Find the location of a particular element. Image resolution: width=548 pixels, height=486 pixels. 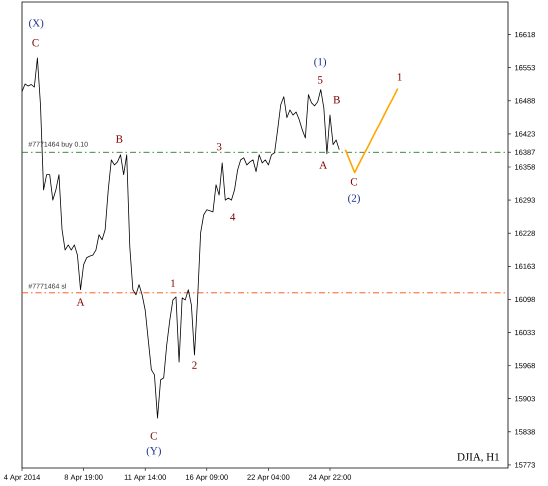

annotation: 5 is located at coordinates (320, 80).